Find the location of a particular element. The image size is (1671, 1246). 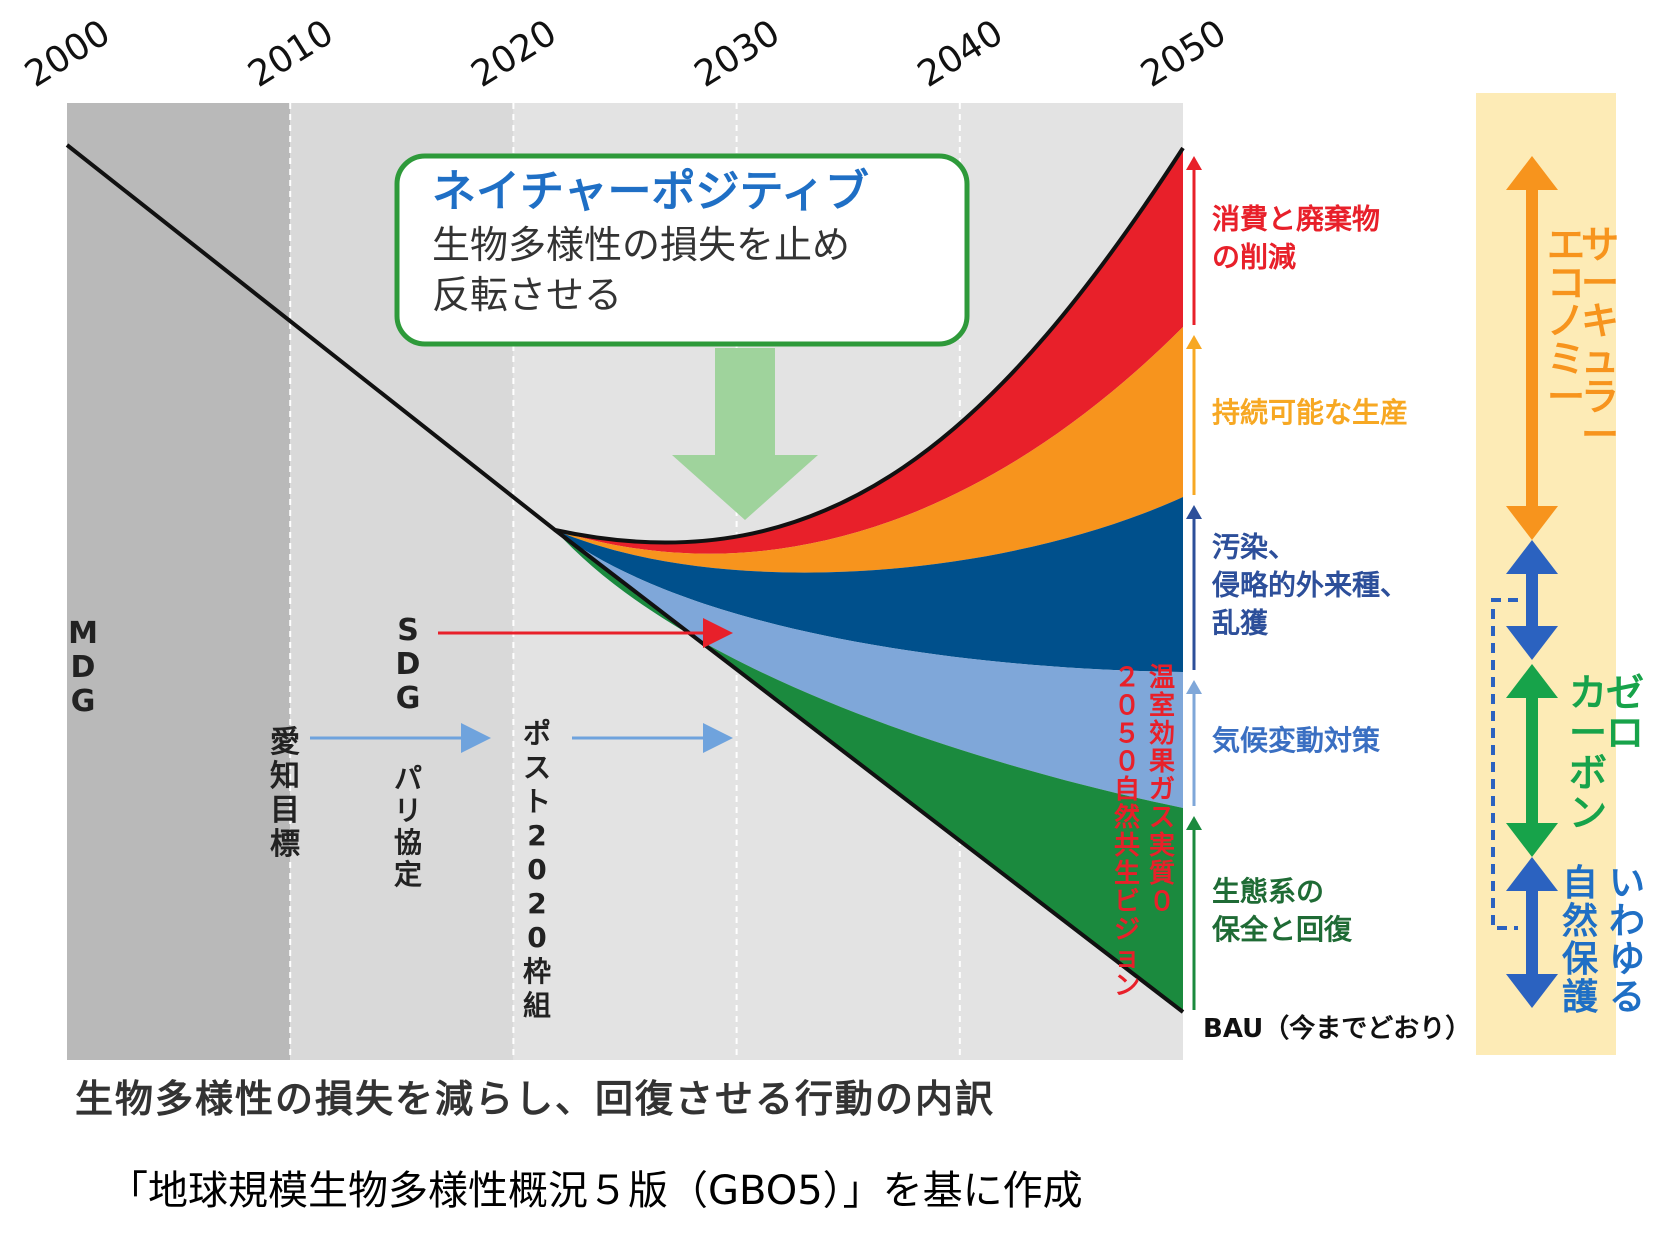

footer-title: 生物多様性の損失を減らし、回復させる行動の内訳 is located at coordinates (535, 1099).